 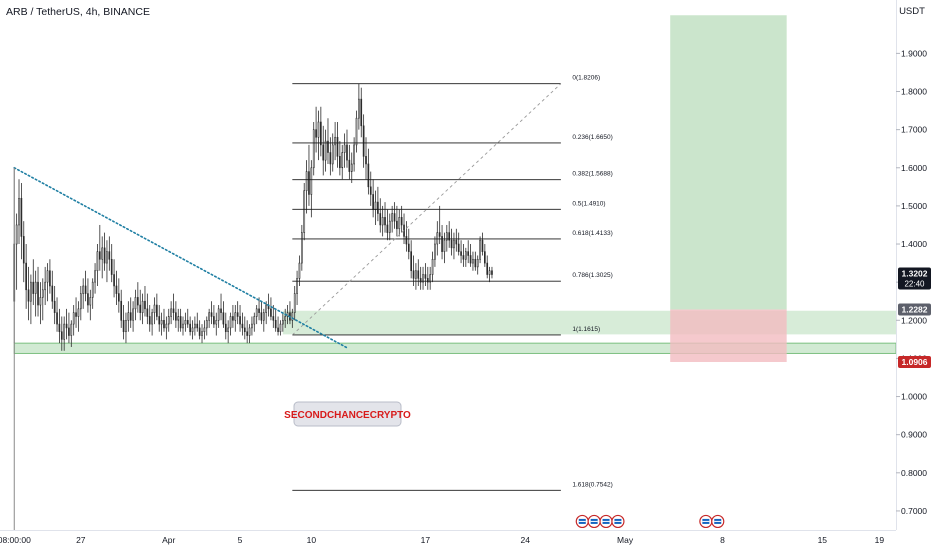 What do you see at coordinates (526, 540) in the screenshot?
I see `time-tick-label: 24` at bounding box center [526, 540].